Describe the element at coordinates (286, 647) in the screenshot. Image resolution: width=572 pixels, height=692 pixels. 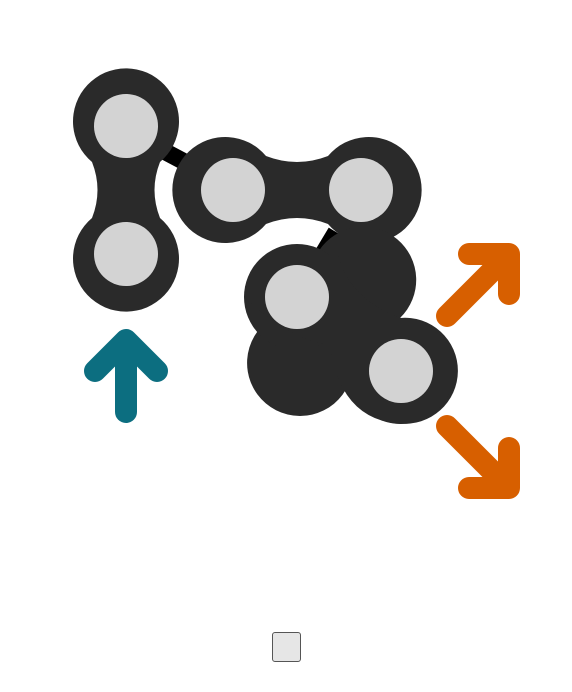
I see `check-button` at that location.